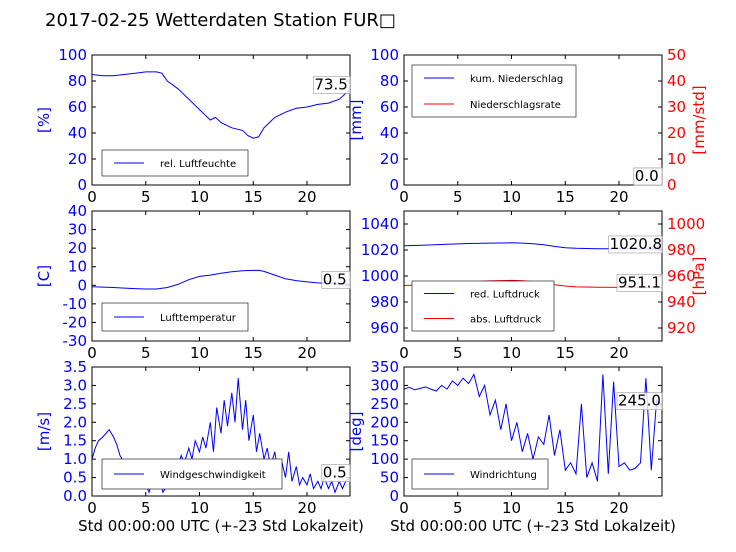  What do you see at coordinates (75, 385) in the screenshot?
I see `y-tick-label: 3.0` at bounding box center [75, 385].